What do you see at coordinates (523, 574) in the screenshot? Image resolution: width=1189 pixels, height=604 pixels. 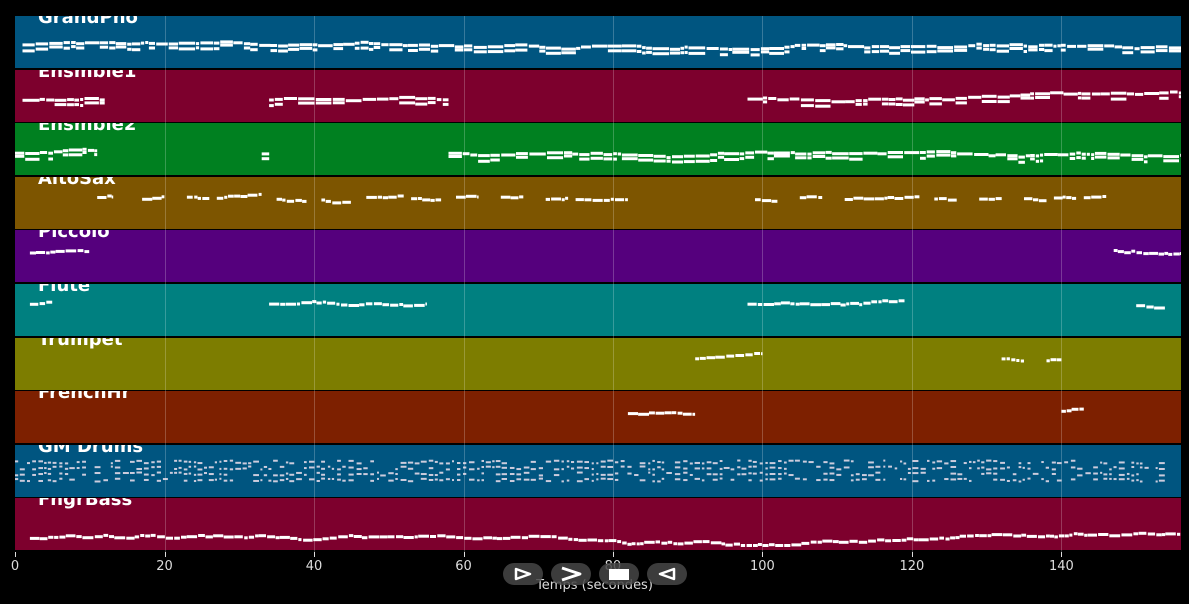 I see `play-button` at bounding box center [523, 574].